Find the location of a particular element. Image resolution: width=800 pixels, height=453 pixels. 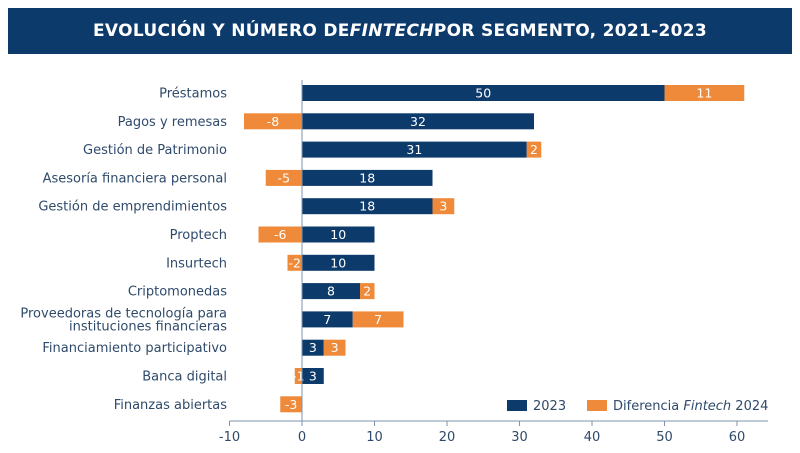

legend: 2023 Diferencia Fintech 2024 is located at coordinates (637, 406).